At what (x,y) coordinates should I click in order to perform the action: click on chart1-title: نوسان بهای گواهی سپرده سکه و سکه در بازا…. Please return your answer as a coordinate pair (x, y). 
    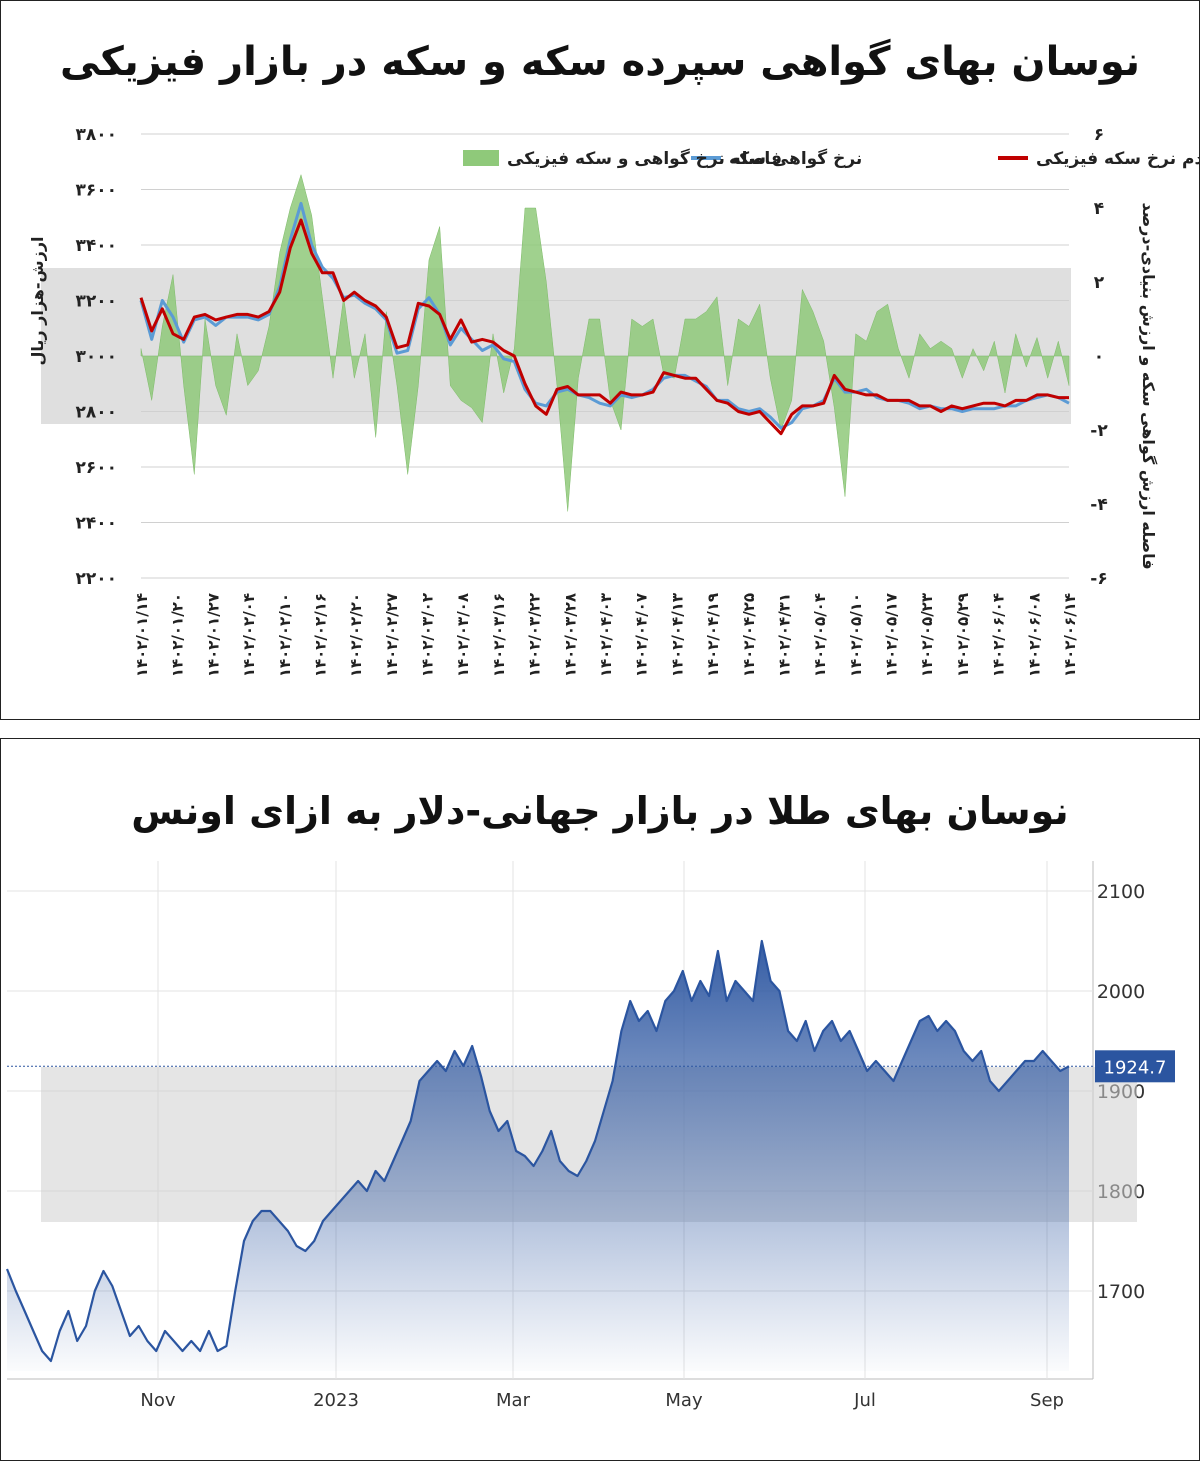
    Looking at the image, I should click on (600, 62).